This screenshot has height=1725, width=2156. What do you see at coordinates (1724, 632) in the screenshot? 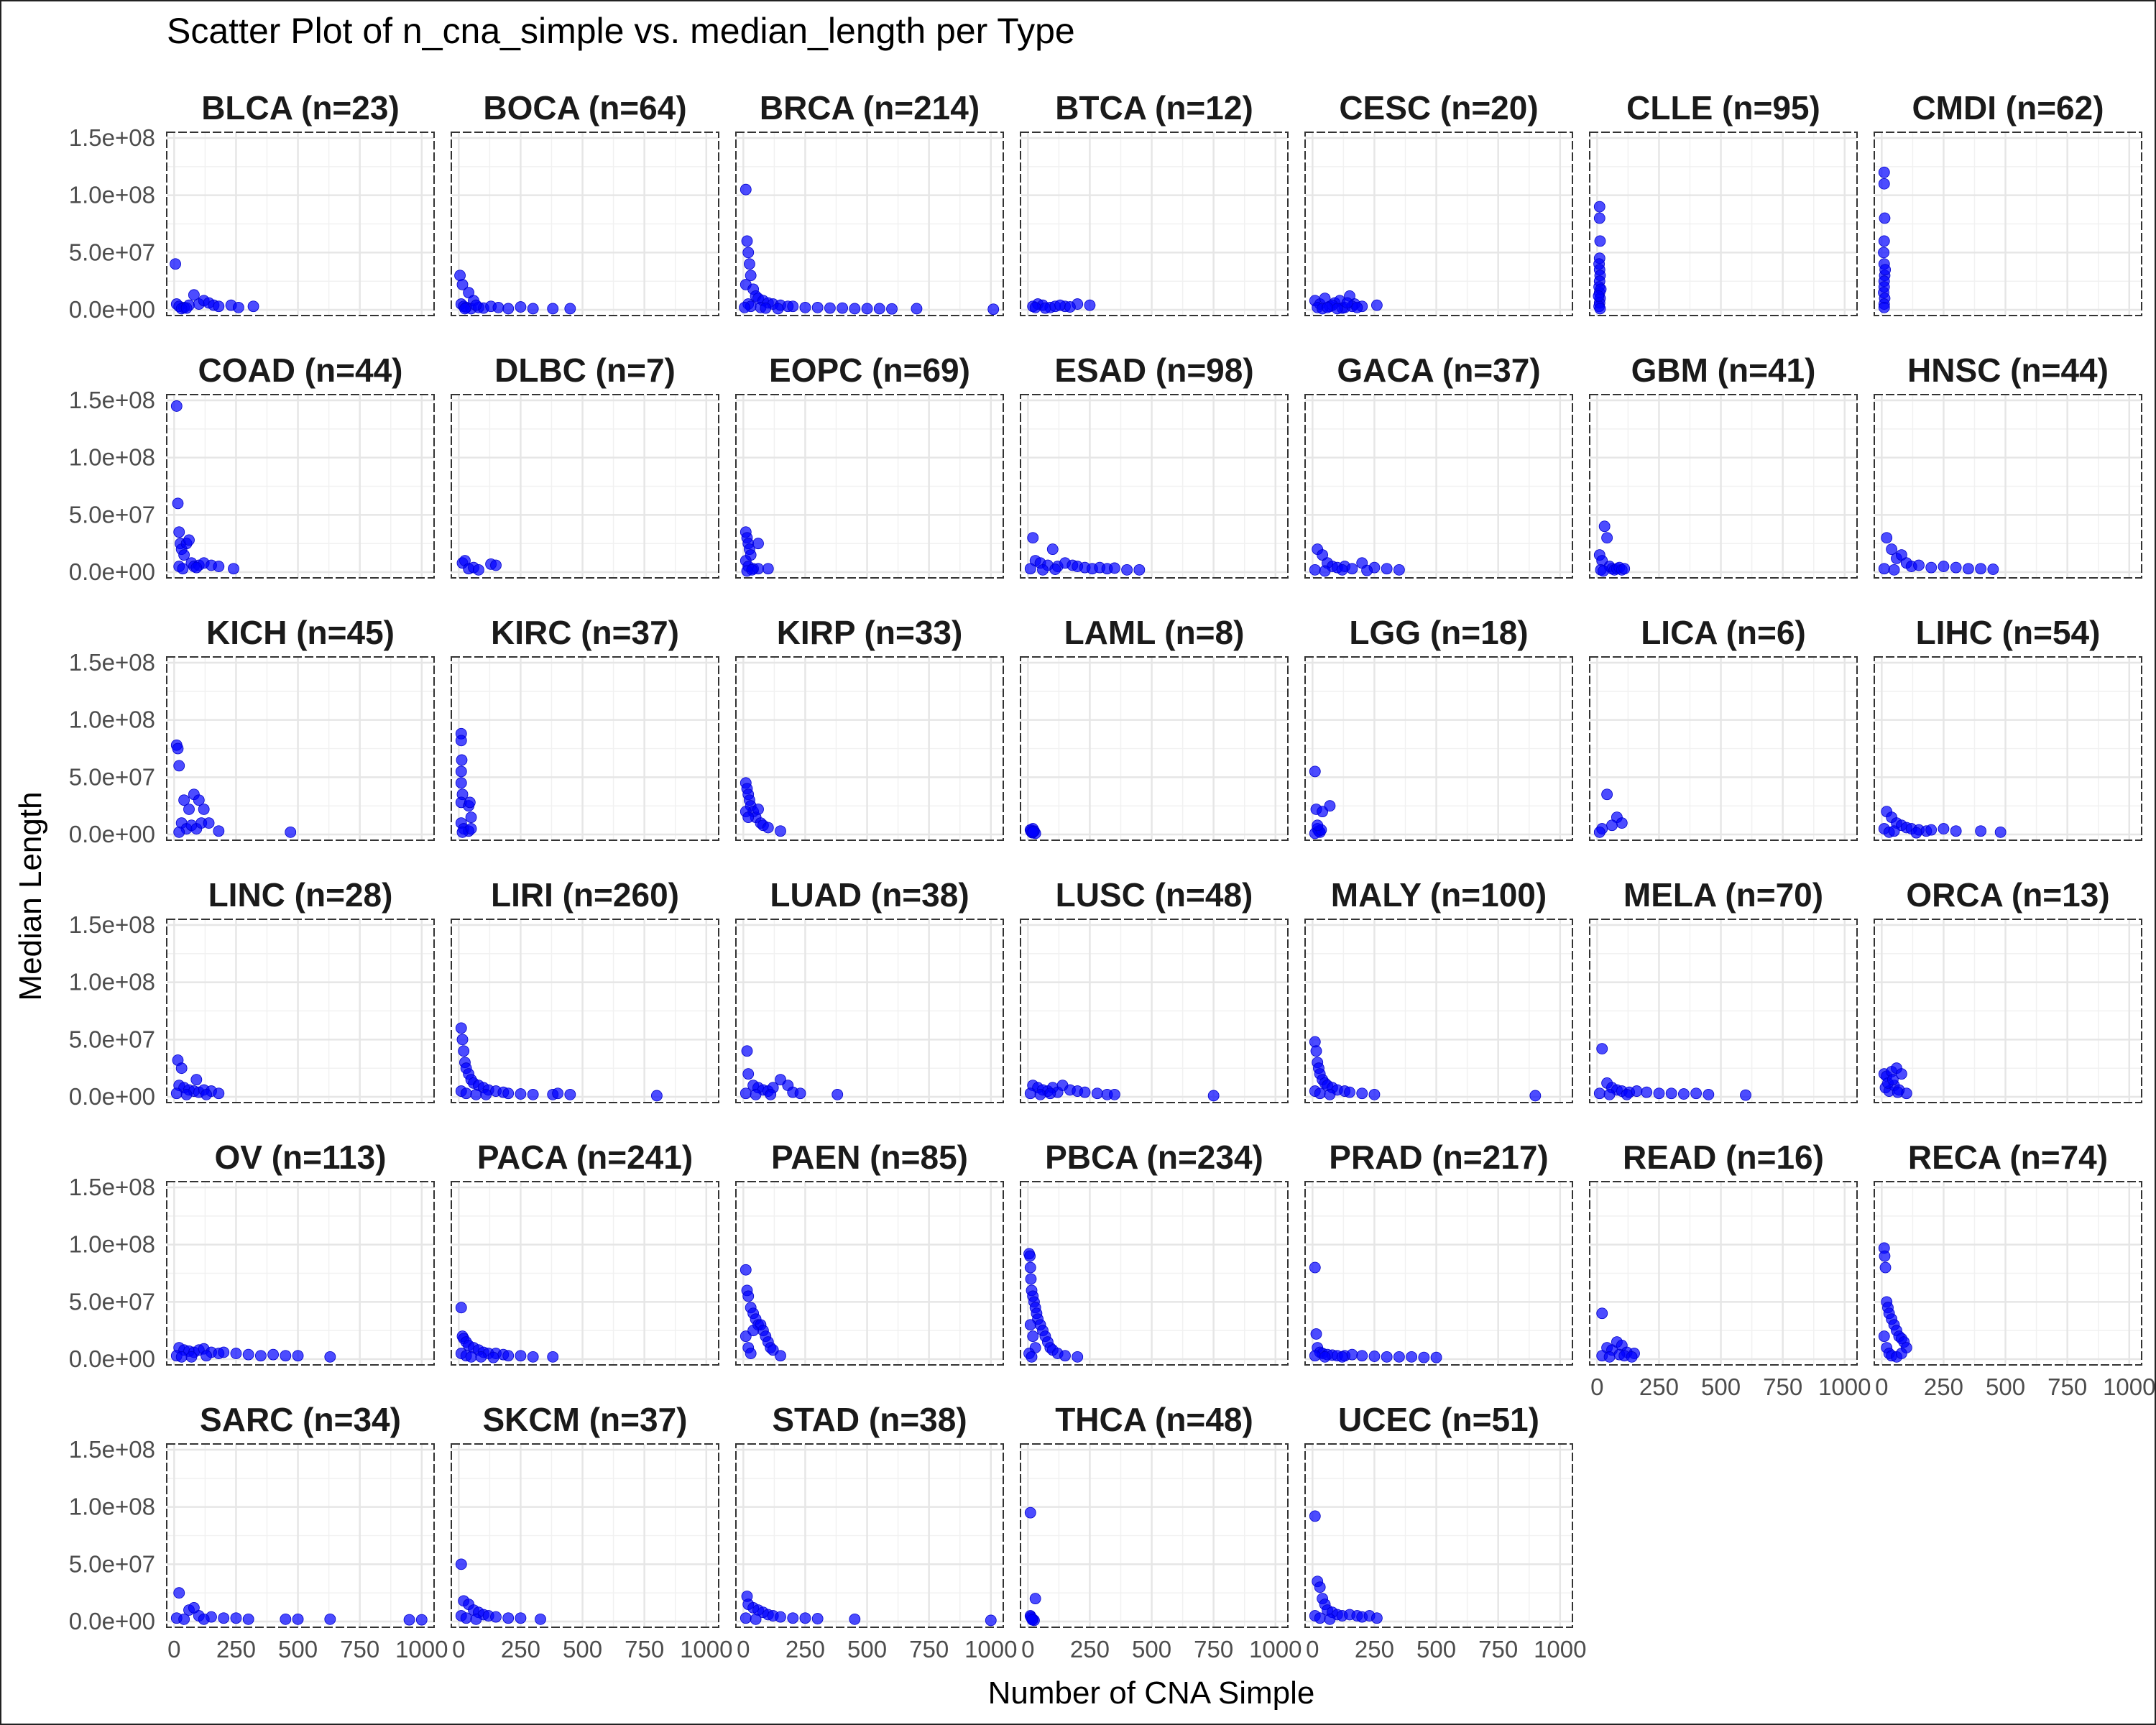
I see `facet-label: LICA (n=6)` at bounding box center [1724, 632].